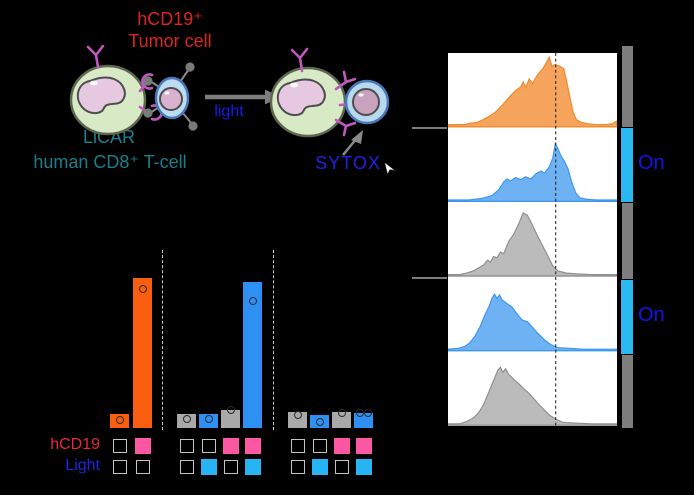 This screenshot has height=495, width=694. I want to click on light-row-label: Light, so click(82, 465).